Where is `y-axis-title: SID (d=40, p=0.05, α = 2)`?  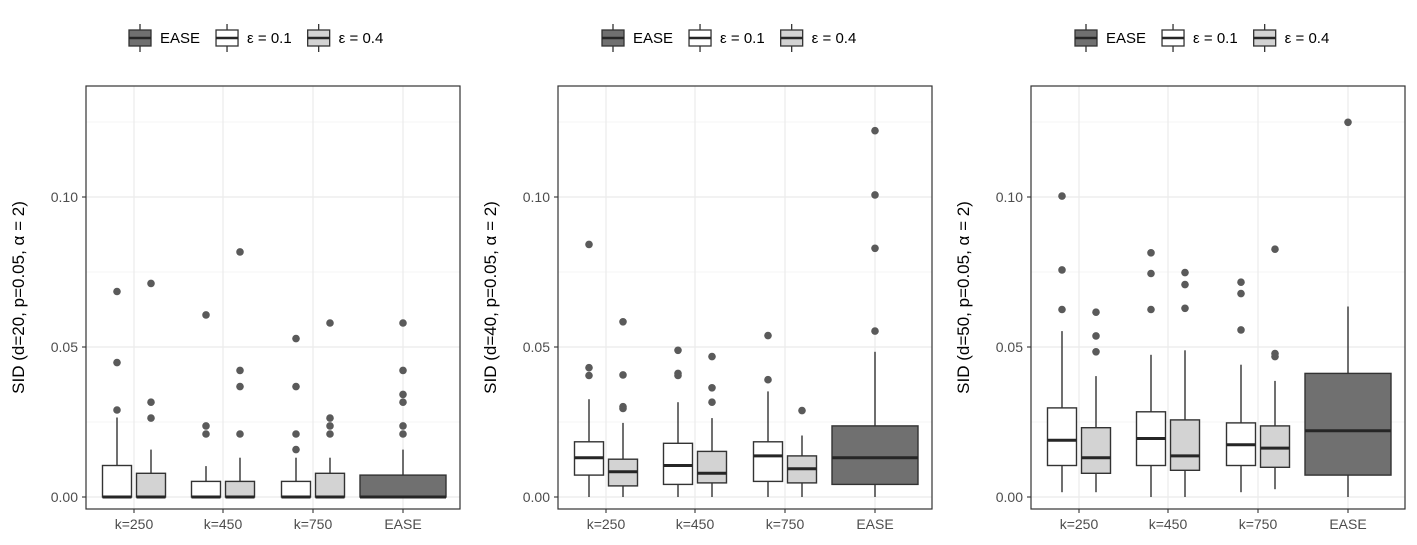 y-axis-title: SID (d=40, p=0.05, α = 2) is located at coordinates (490, 297).